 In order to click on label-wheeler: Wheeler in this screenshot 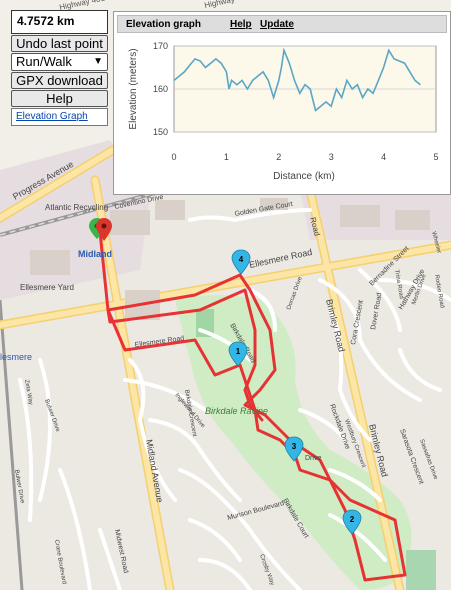, I will do `click(436, 242)`.